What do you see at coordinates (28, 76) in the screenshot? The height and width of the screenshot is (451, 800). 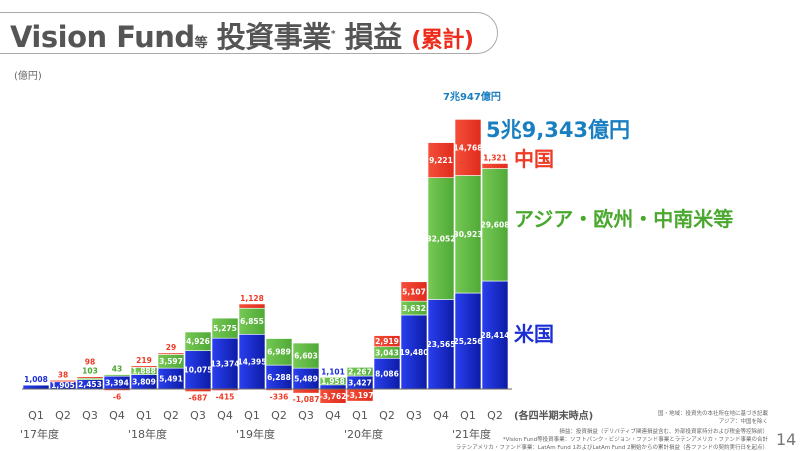 I see `unit-label: (億円)` at bounding box center [28, 76].